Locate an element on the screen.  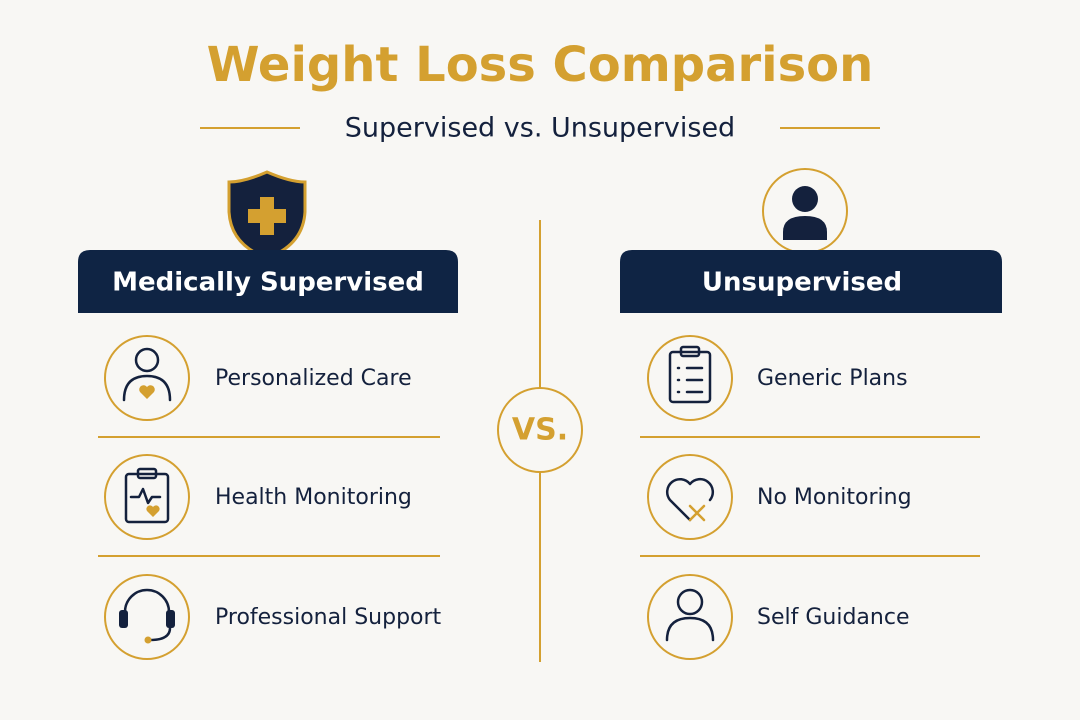
clipboard-list-icon is located at coordinates (690, 374).